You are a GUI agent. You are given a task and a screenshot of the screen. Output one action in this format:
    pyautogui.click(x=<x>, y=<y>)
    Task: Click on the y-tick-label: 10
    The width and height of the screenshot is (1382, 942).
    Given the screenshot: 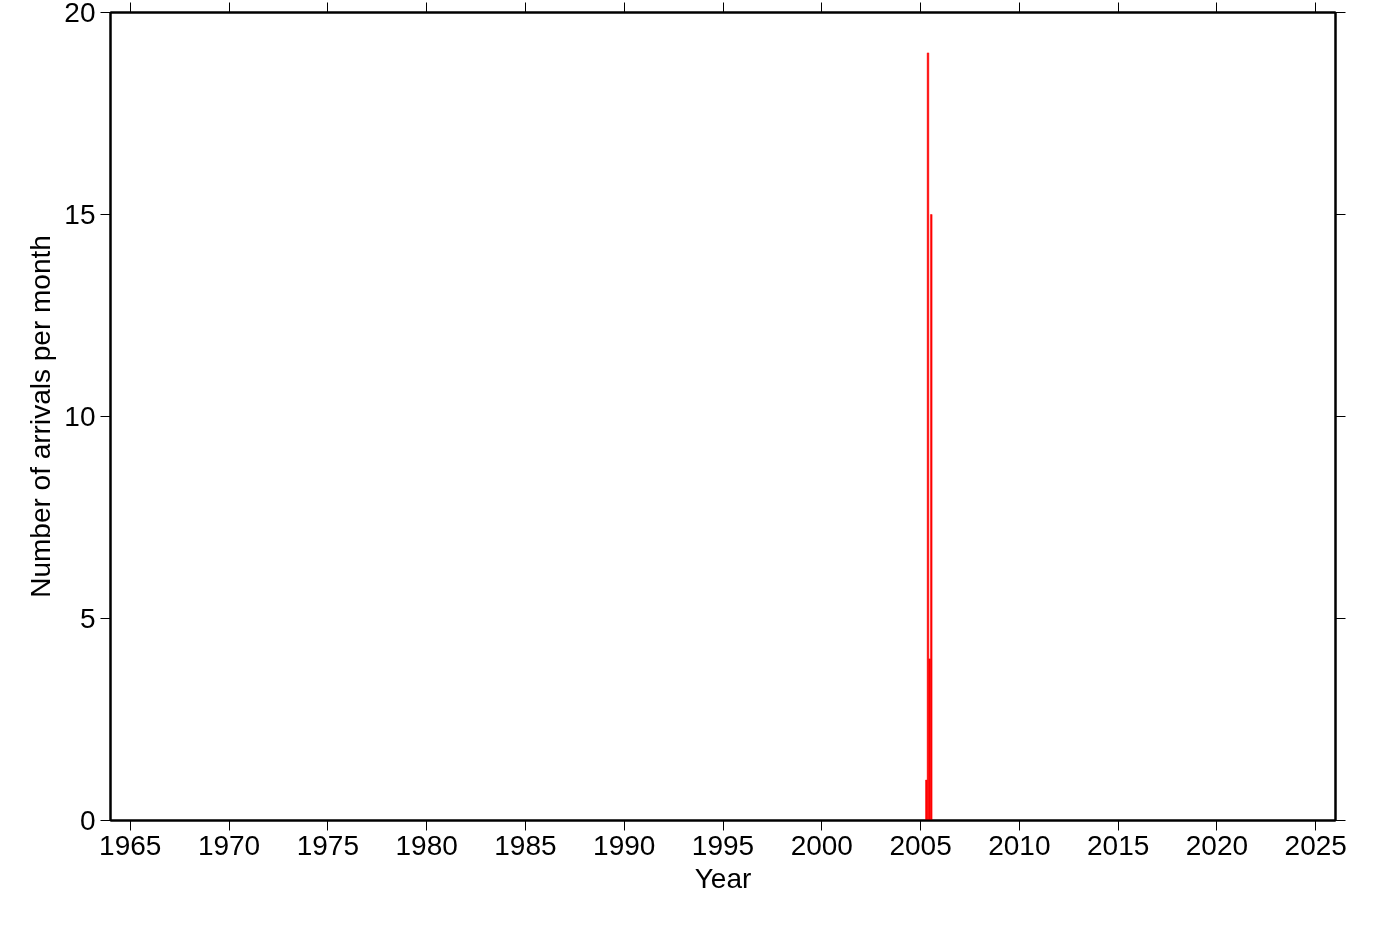 What is the action you would take?
    pyautogui.click(x=80, y=416)
    